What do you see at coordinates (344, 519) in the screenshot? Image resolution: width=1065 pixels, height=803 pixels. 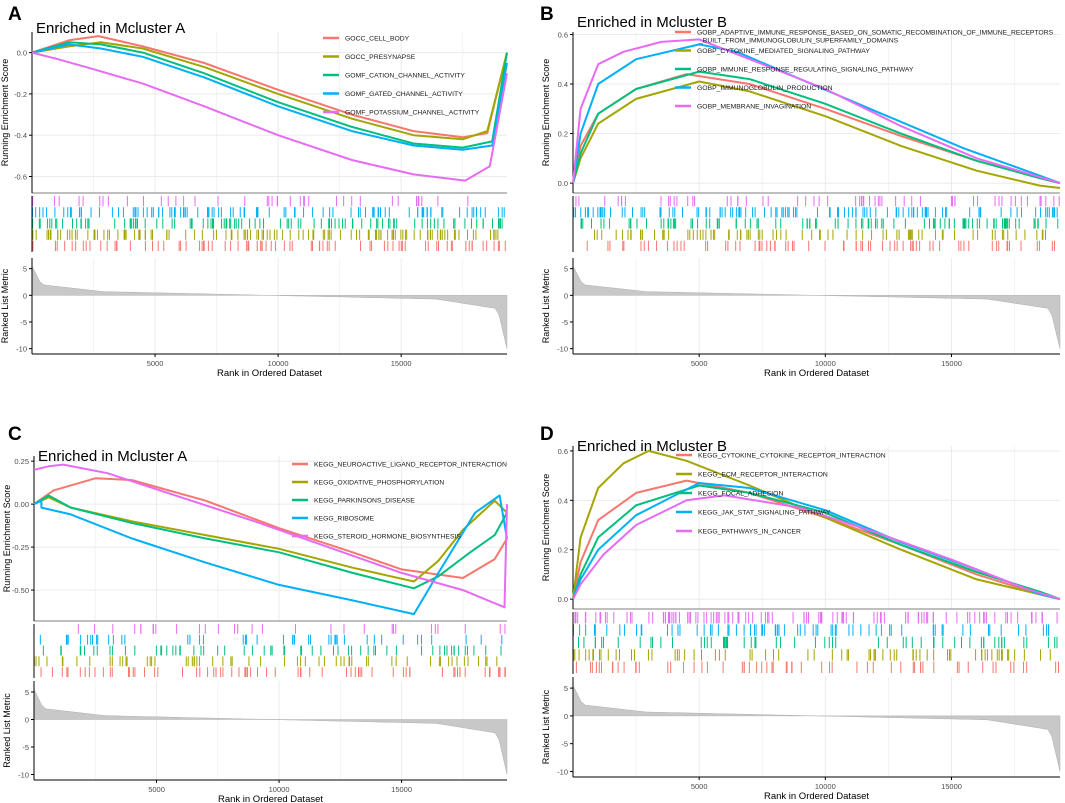 I see `legend-label: KEGG_RIBOSOME` at bounding box center [344, 519].